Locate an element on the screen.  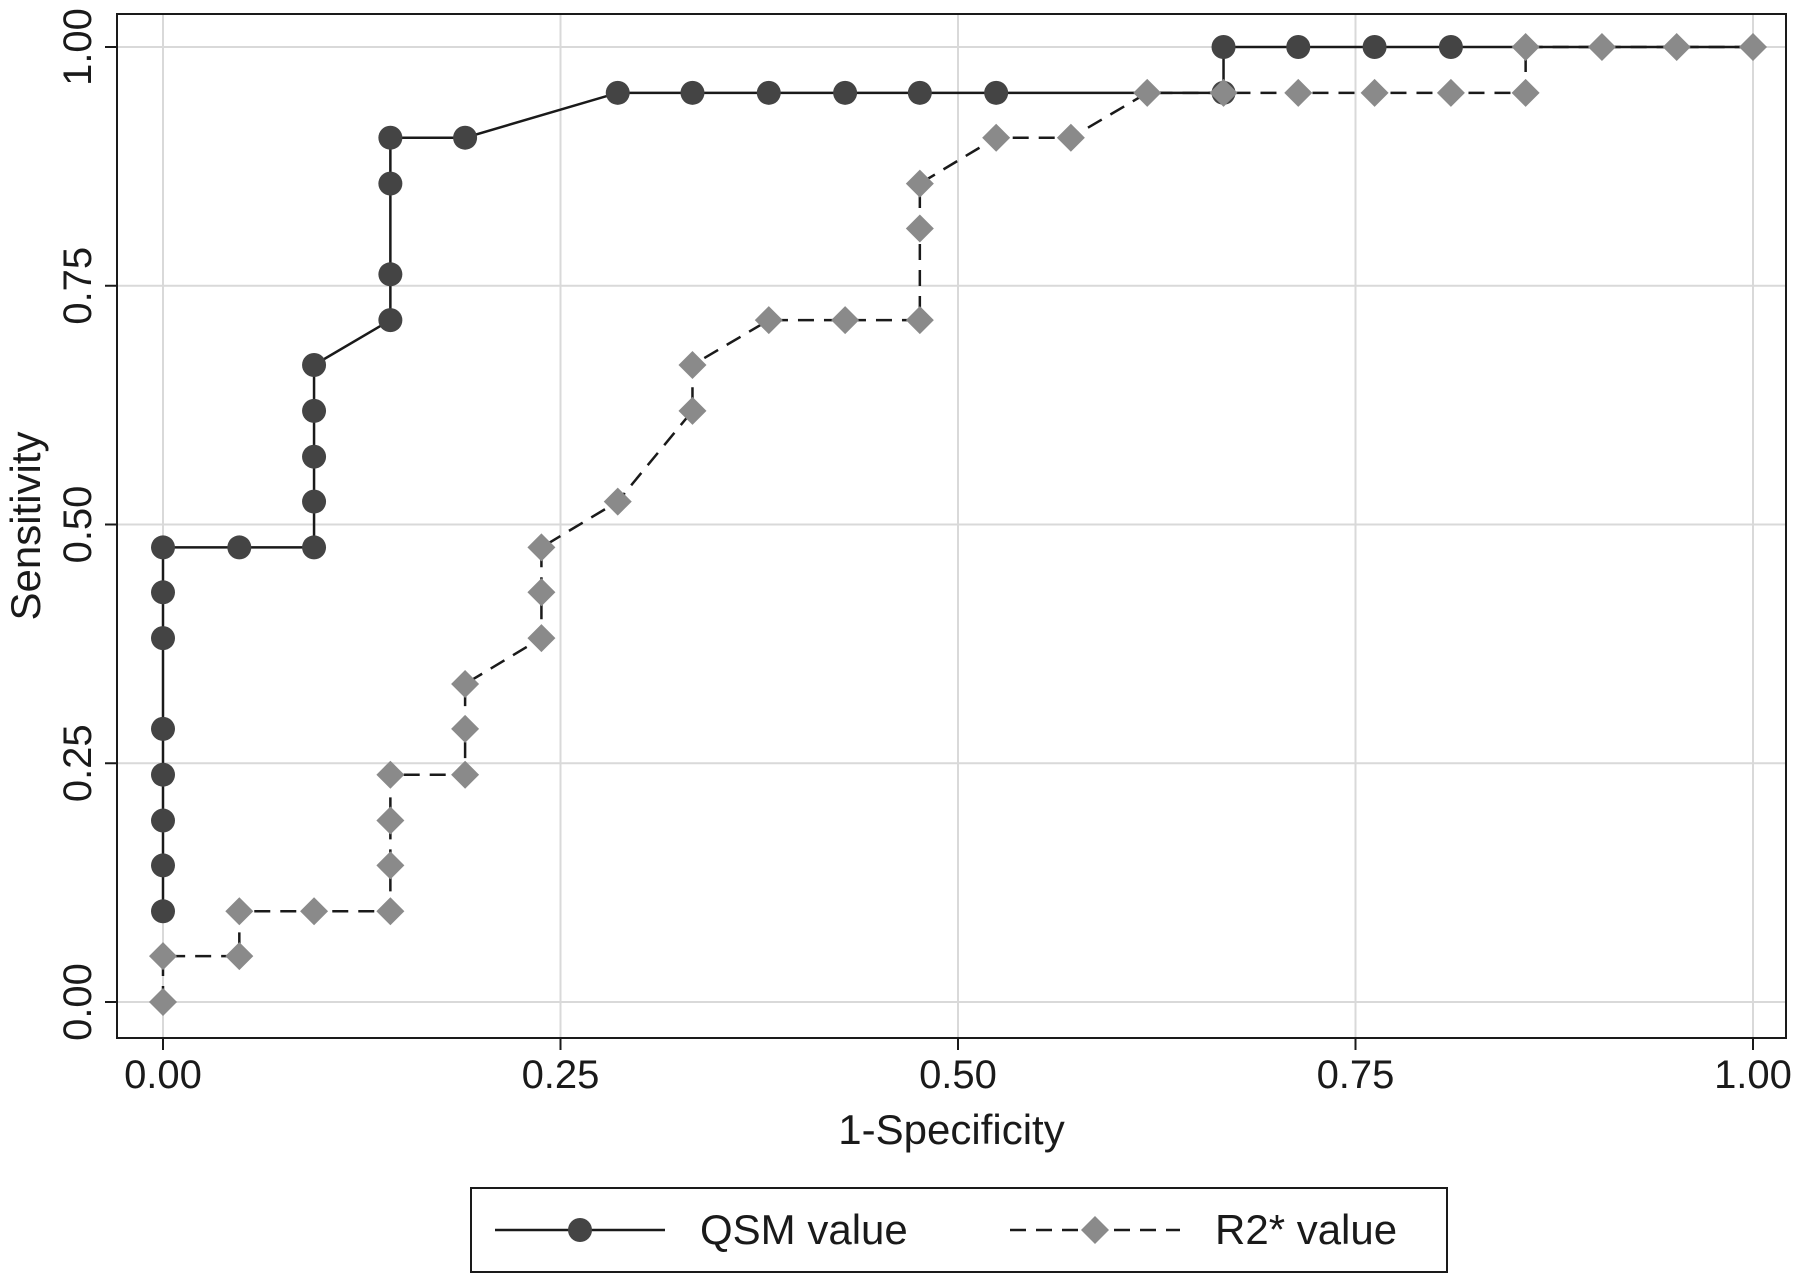
x-tick-label: 1.00 is located at coordinates (1753, 1075).